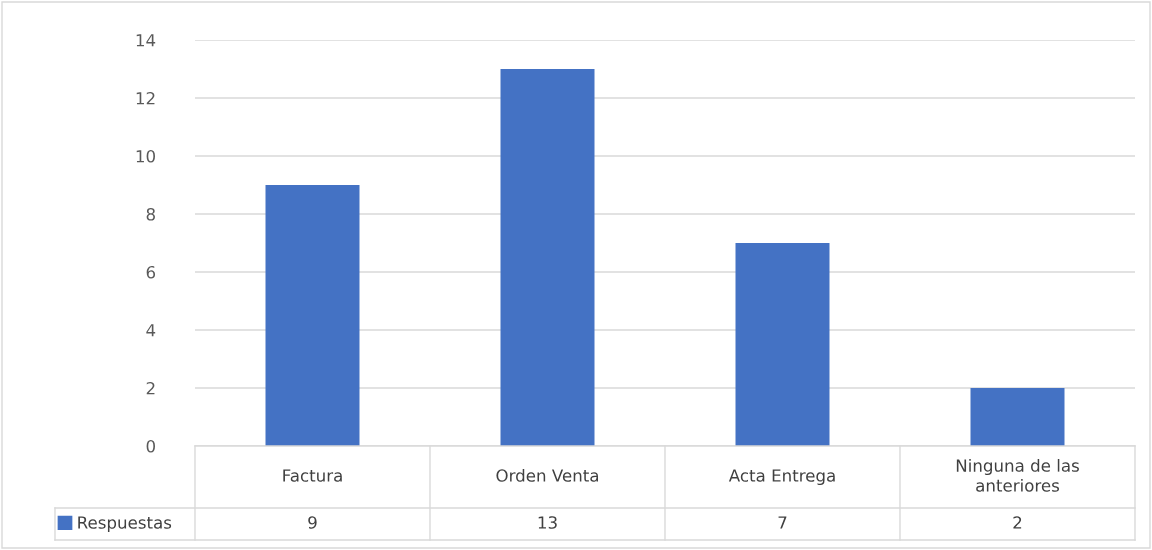  I want to click on y-tick-label: 14, so click(146, 40).